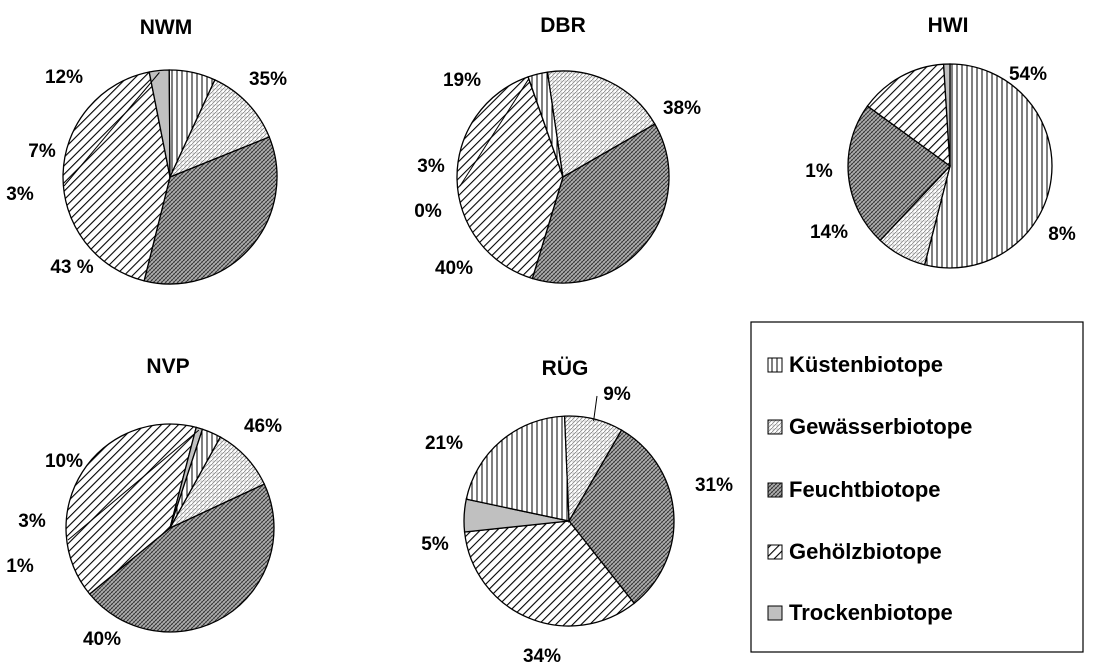 This screenshot has height=665, width=1093. What do you see at coordinates (494, 132) in the screenshot?
I see `leader-line-dbr-trockenbiotope` at bounding box center [494, 132].